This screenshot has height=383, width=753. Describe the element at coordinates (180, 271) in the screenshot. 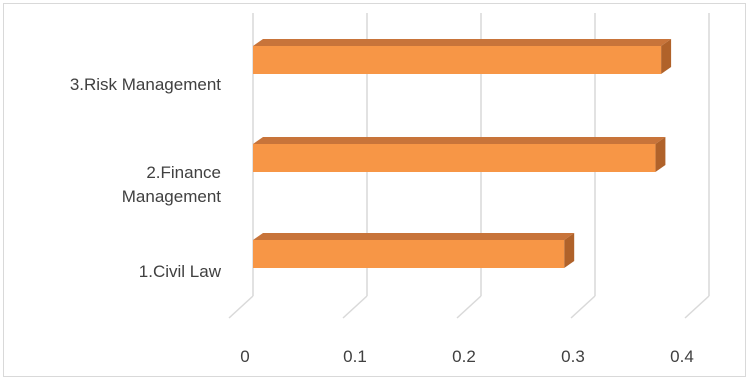

I see `category-label: 1.Civil Law` at that location.